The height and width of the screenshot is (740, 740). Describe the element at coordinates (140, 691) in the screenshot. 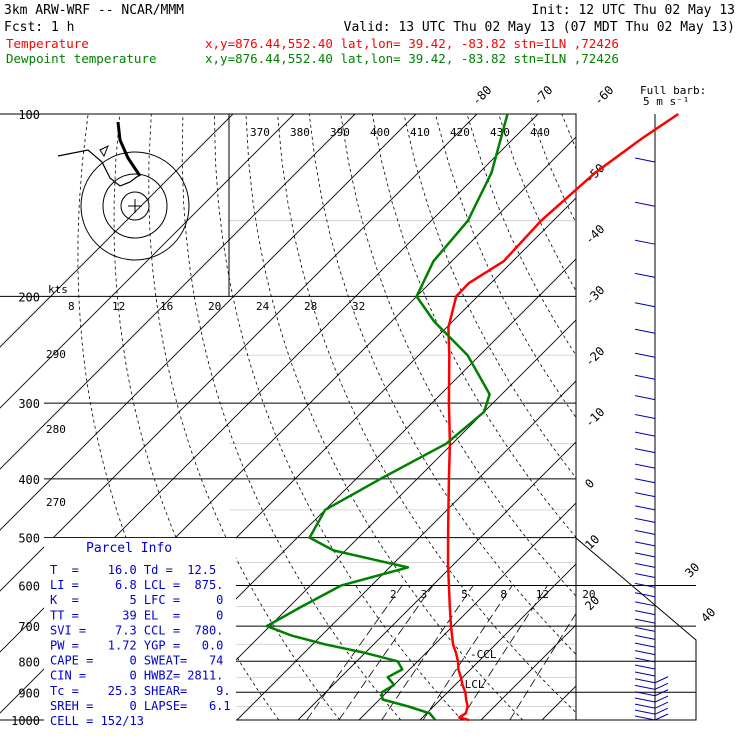

I see `parcel-info-row: Tc = 25.3 SHEAR= 9.` at that location.